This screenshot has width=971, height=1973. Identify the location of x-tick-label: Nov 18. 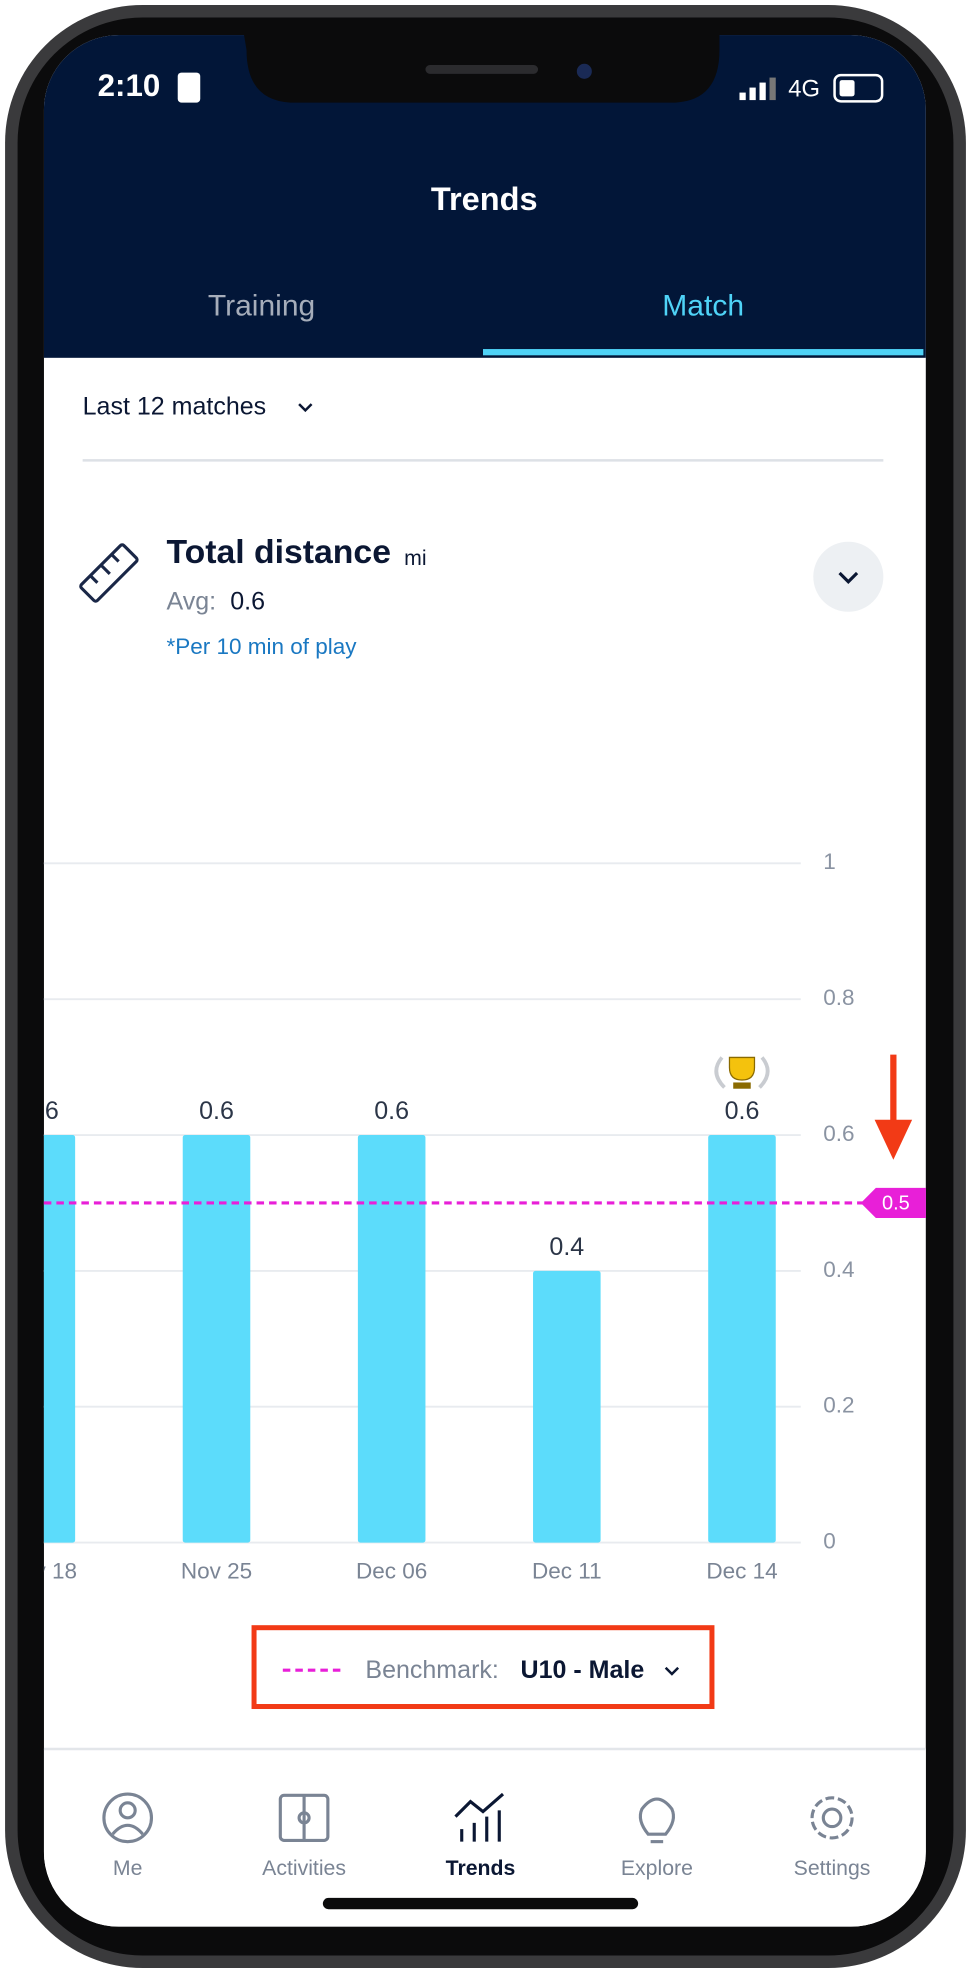
(41, 1571).